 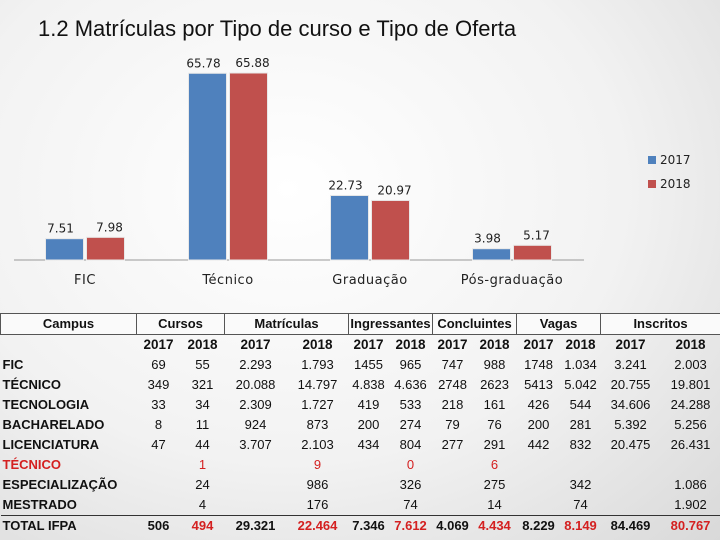 I want to click on table-row: ESPECIALIZAÇÃO 24 986 326 275 342 1.086, so click(x=360, y=485).